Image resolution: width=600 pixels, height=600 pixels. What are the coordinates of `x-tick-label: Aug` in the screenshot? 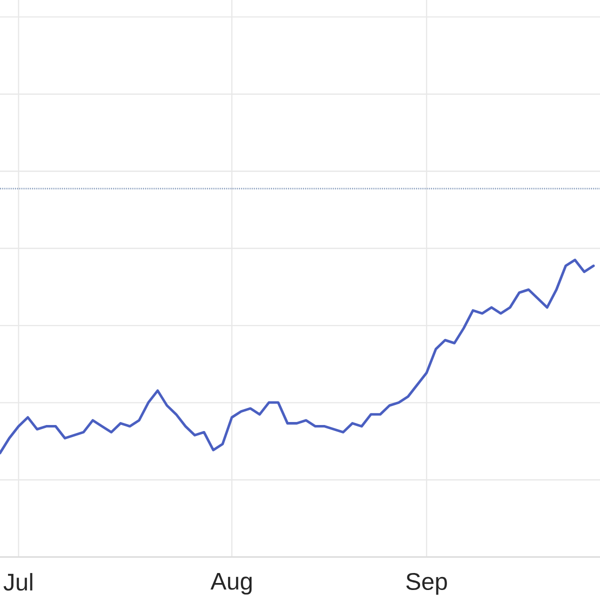 It's located at (231, 584).